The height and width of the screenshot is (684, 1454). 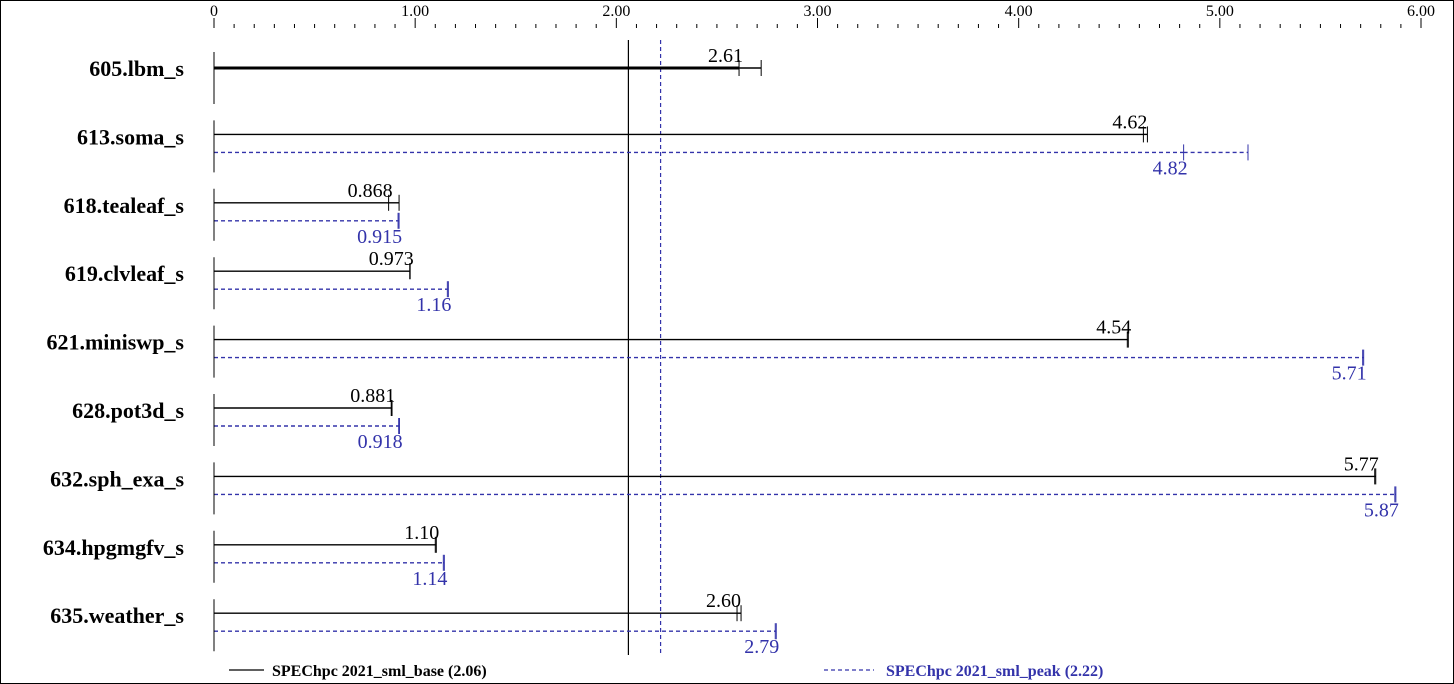 I want to click on x-axis: 0 1.00 2.00 3.00 4.00 5.00 6.00, so click(x=822, y=15).